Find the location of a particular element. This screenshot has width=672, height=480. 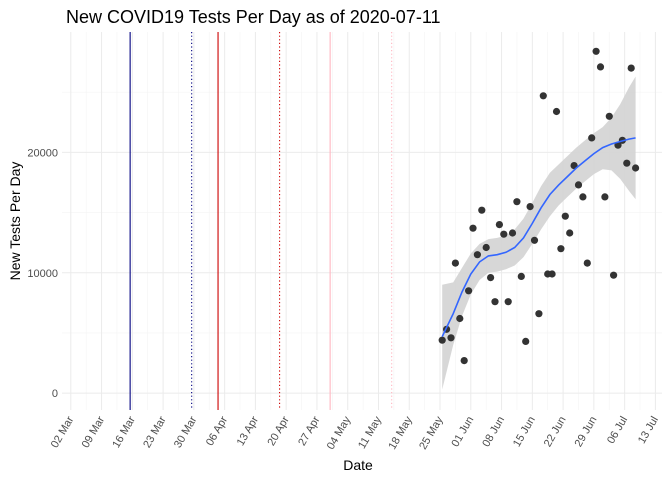

x-tick-label: 01 Jun is located at coordinates (462, 432).